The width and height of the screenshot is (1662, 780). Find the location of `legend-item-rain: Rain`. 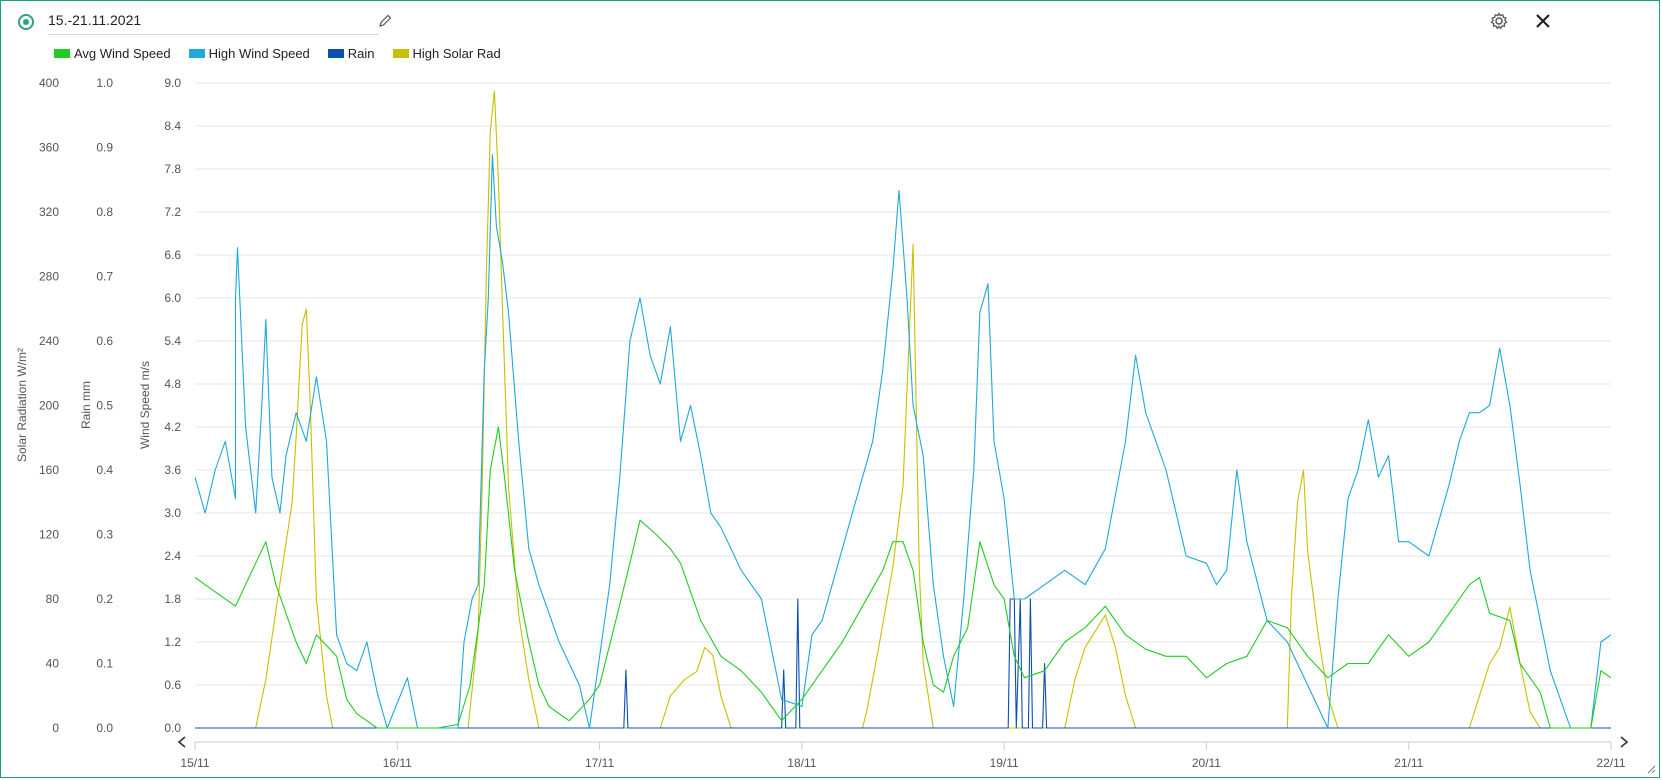

legend-item-rain: Rain is located at coordinates (351, 53).